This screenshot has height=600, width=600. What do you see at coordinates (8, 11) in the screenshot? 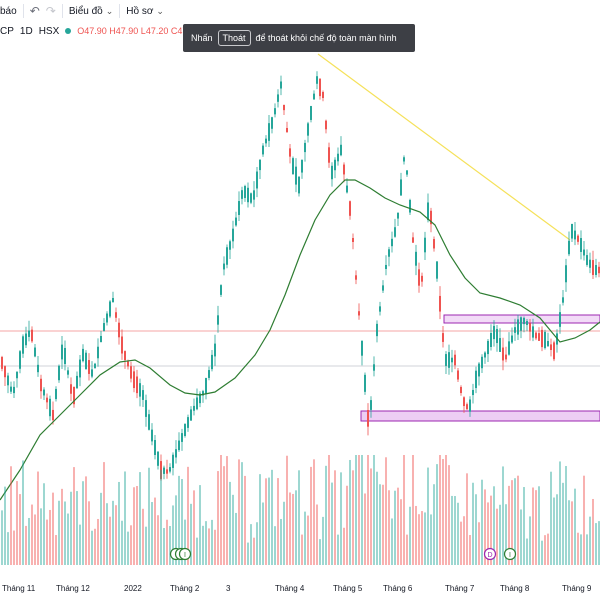
I see `toolbar-item-bao: báo` at bounding box center [8, 11].